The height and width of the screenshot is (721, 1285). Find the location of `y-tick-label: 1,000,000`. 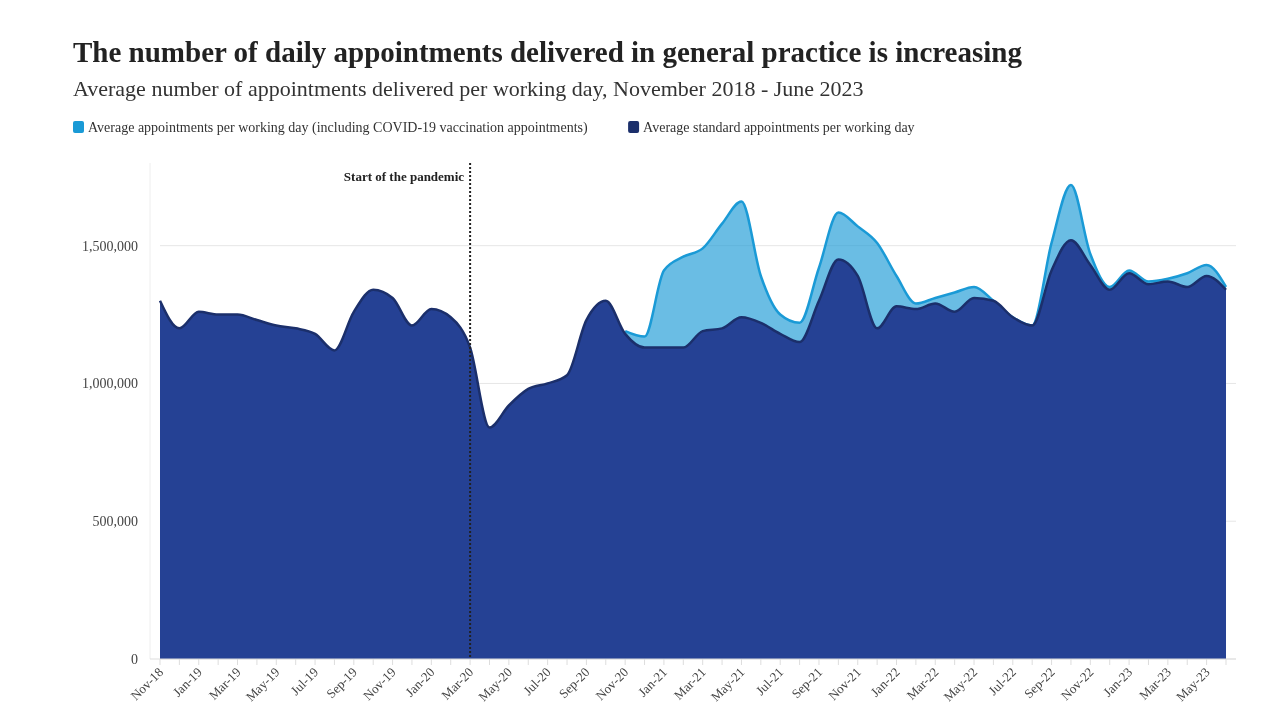

y-tick-label: 1,000,000 is located at coordinates (110, 384).